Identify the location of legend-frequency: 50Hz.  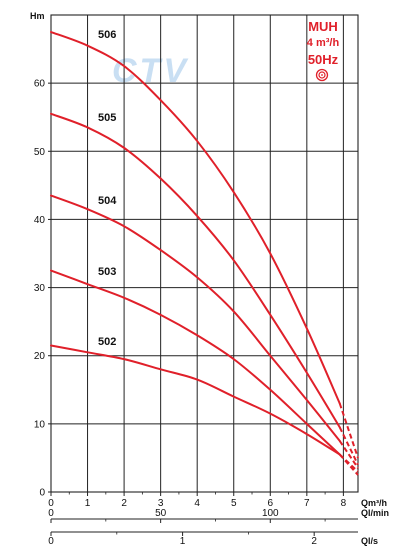
(323, 59).